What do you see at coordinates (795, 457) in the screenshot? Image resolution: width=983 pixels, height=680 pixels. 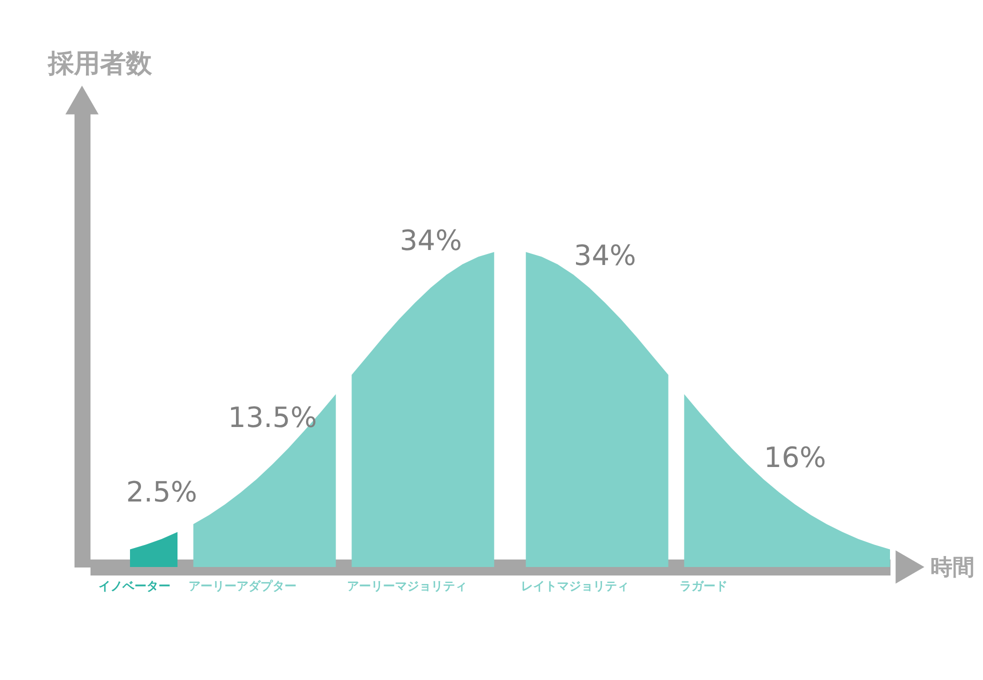 I see `annotation: 16%` at bounding box center [795, 457].